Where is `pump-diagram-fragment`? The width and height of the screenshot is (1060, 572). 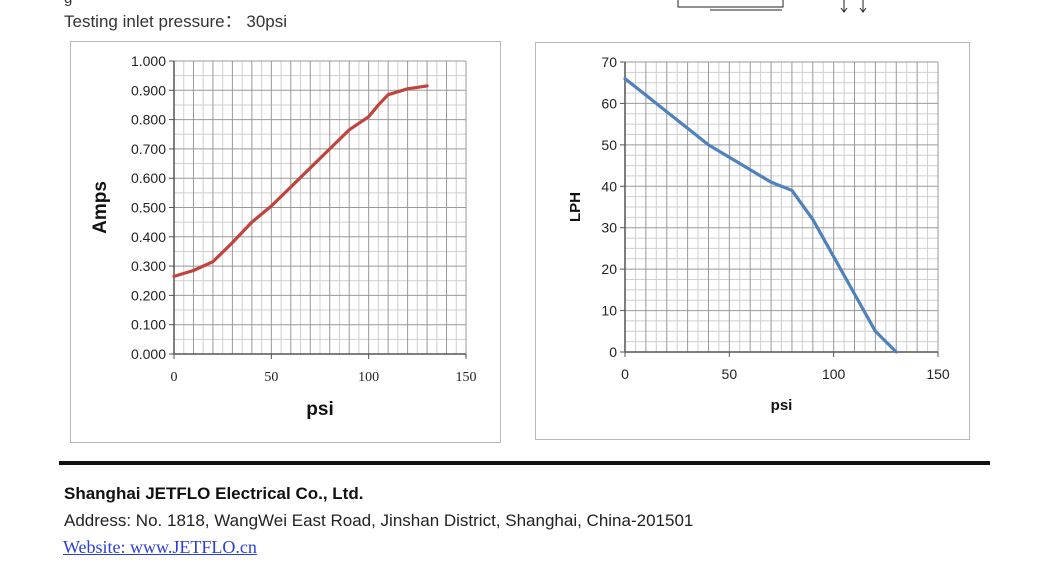 pump-diagram-fragment is located at coordinates (772, 6).